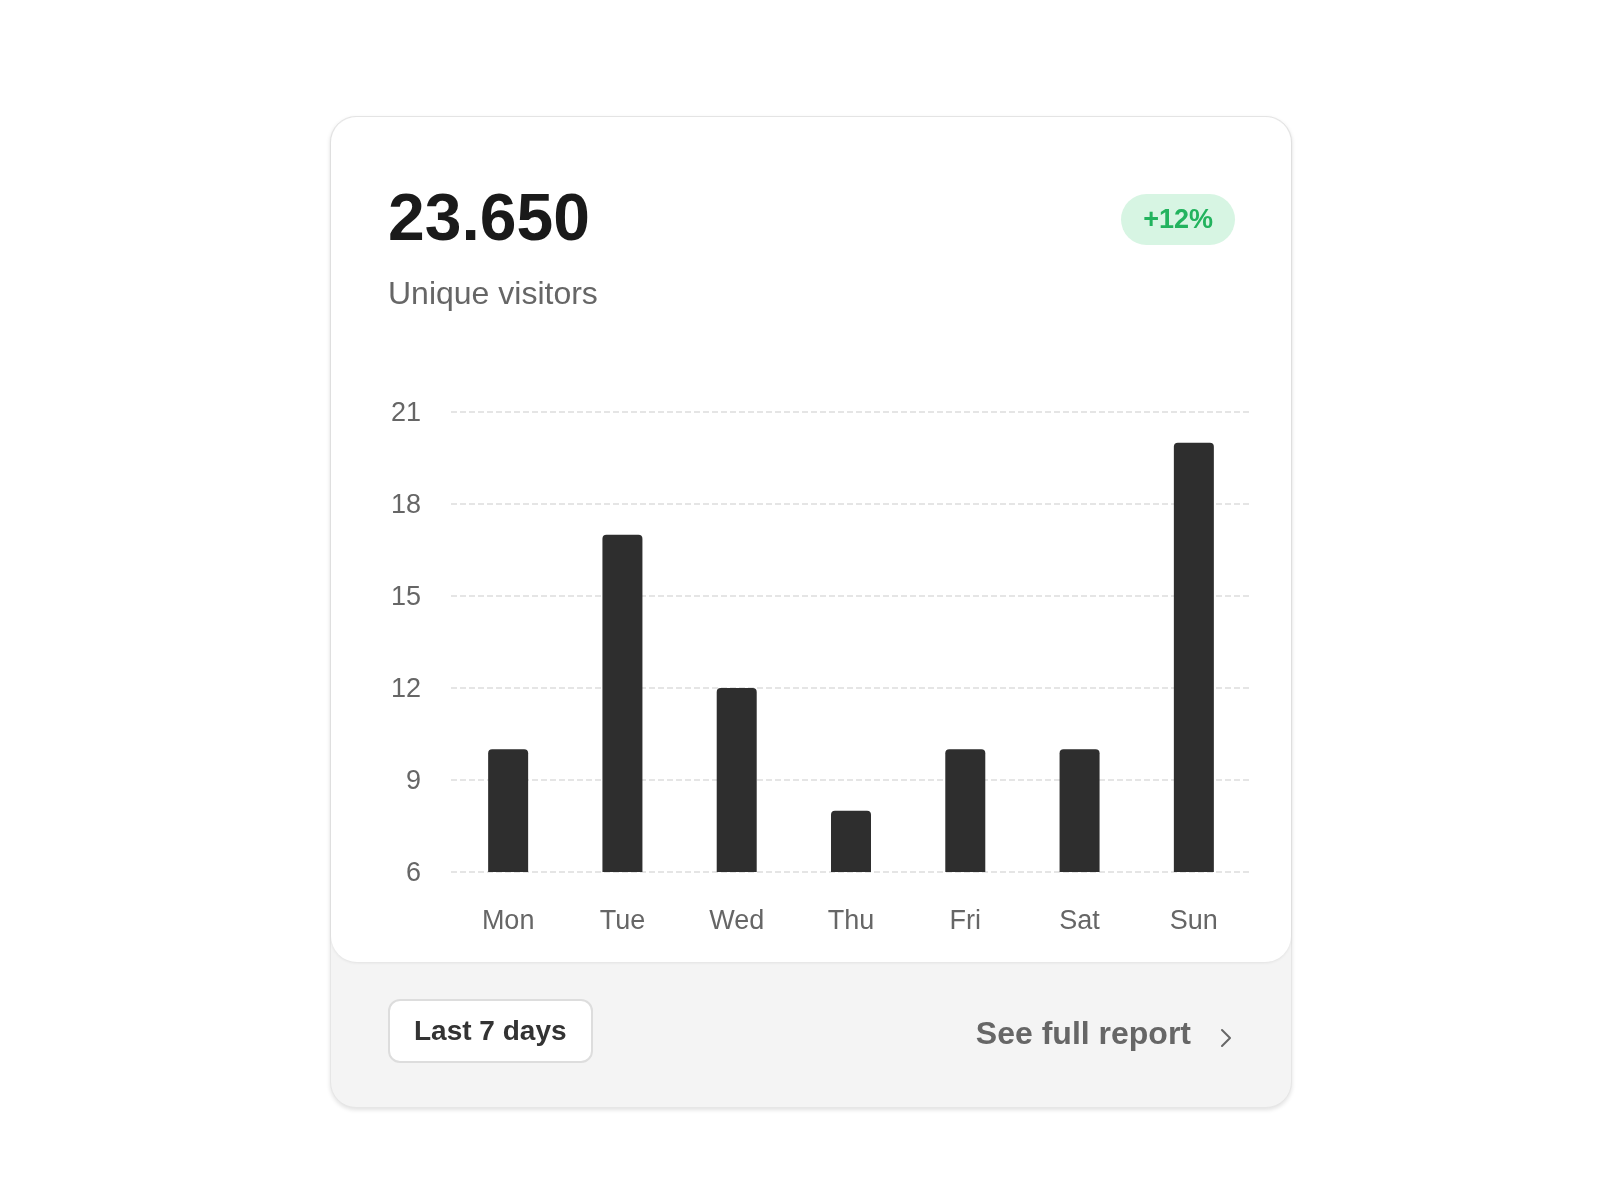 Image resolution: width=1600 pixels, height=1200 pixels. What do you see at coordinates (1083, 1033) in the screenshot?
I see `text: See full report` at bounding box center [1083, 1033].